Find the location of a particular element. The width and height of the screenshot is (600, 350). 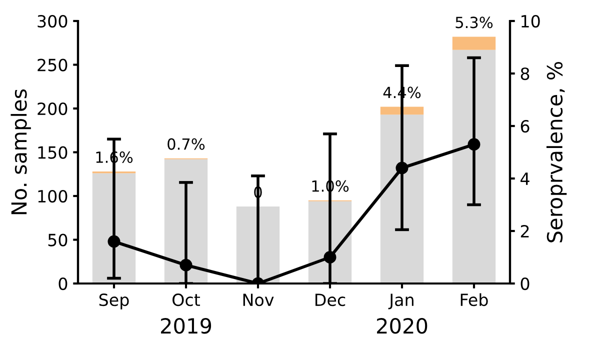

y-axis-title: No. samples is located at coordinates (20, 151).